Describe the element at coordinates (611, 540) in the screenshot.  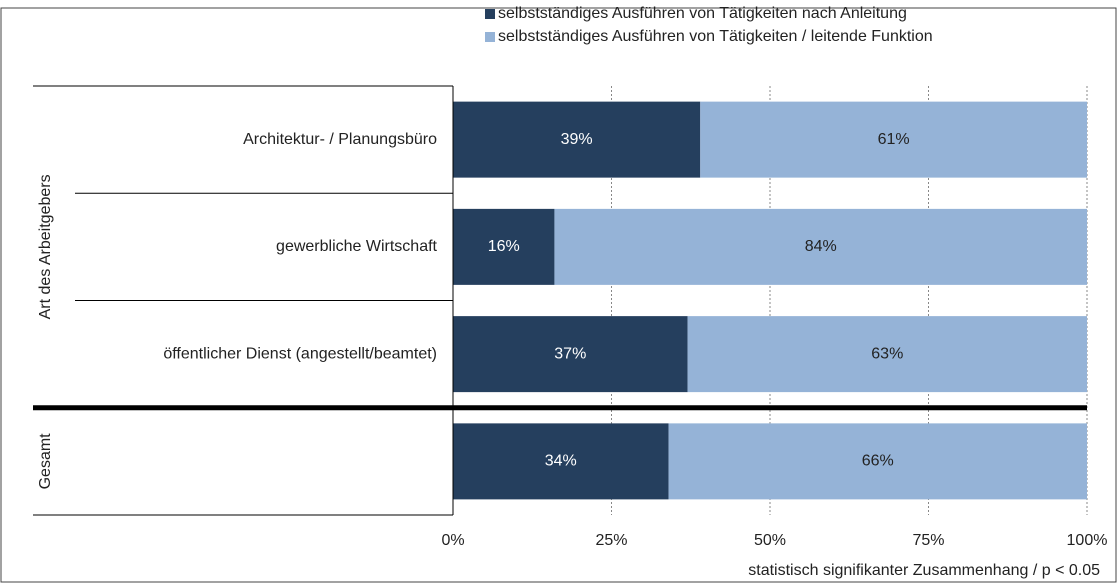
I see `x-tick-label: 25%` at that location.